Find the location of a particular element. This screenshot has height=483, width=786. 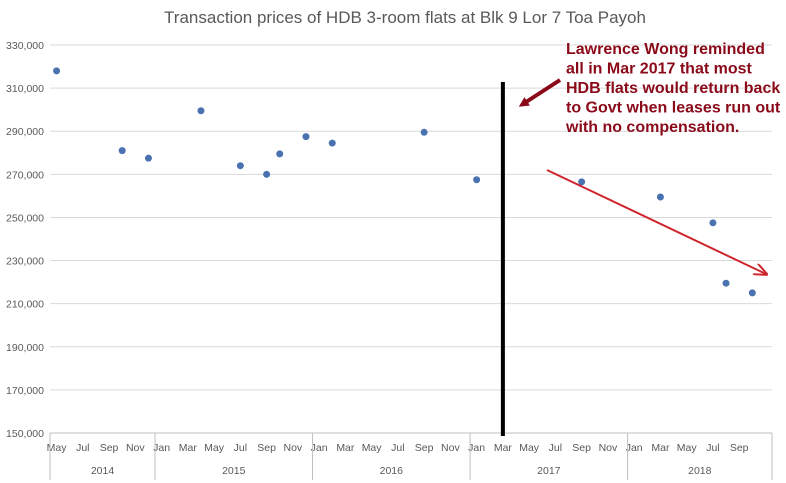

annotation-line: all in Mar 2017 that most is located at coordinates (659, 69).